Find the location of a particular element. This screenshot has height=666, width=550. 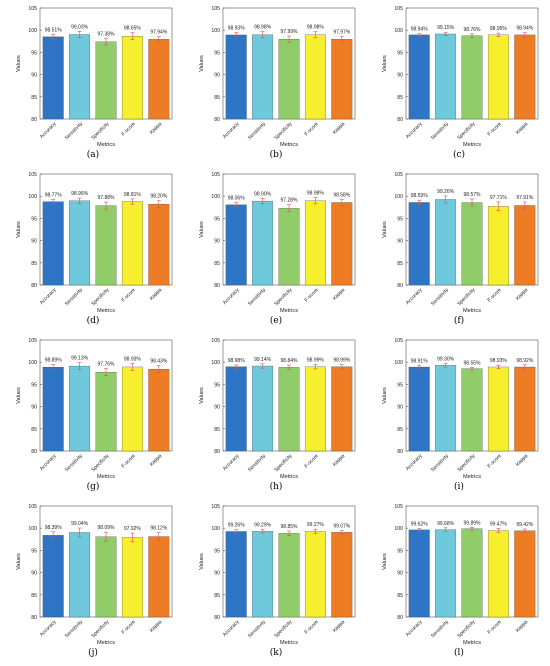

data-label: 98.90% is located at coordinates (263, 194).